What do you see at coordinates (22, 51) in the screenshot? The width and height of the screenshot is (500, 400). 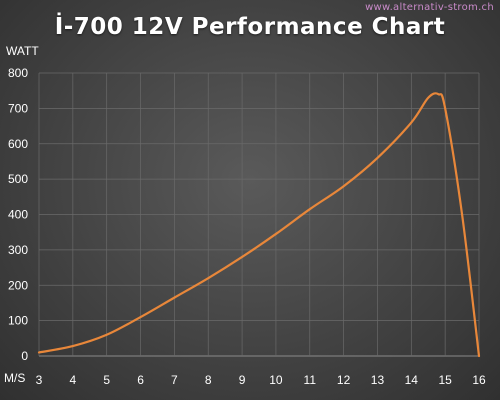 I see `y-axis-label: WATT` at bounding box center [22, 51].